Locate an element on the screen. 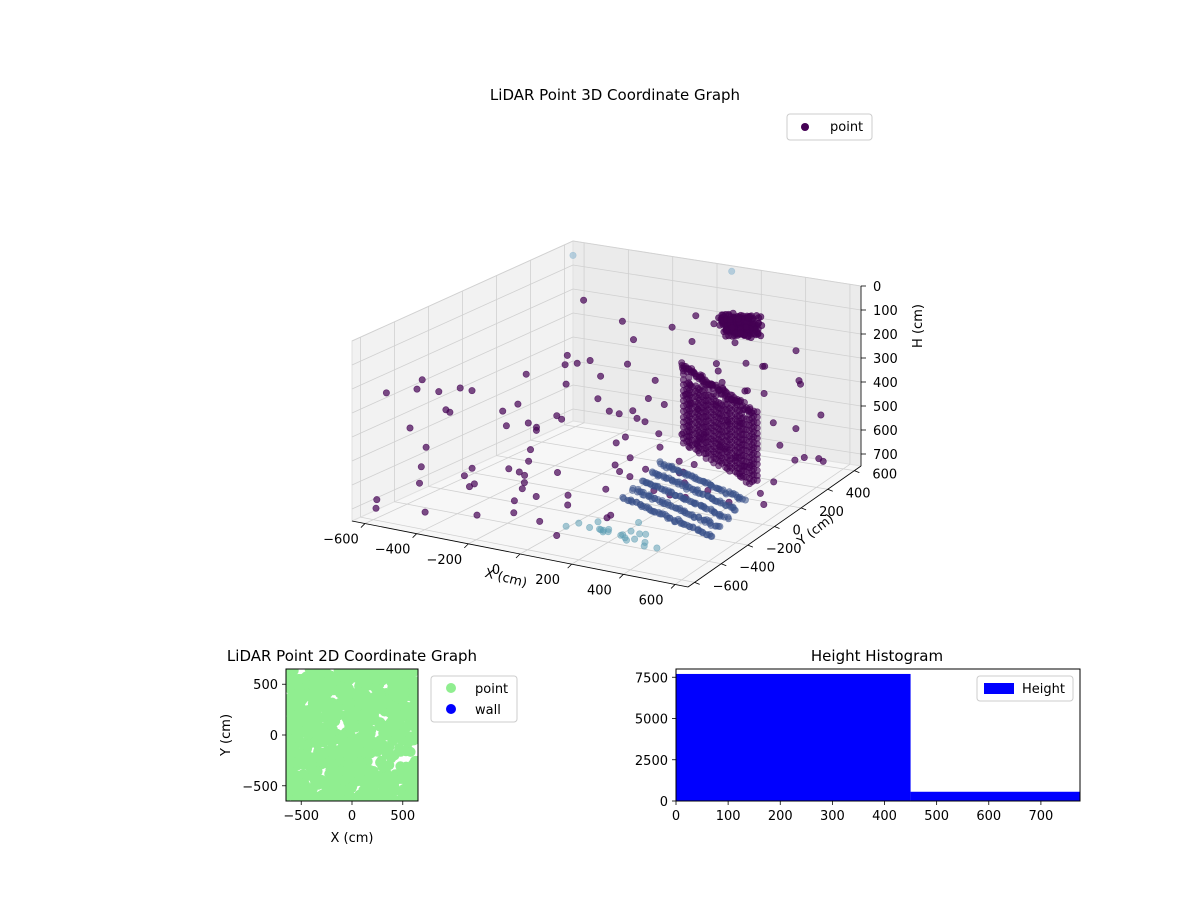  chart-3d-z-tick-label: 0 is located at coordinates (877, 287).